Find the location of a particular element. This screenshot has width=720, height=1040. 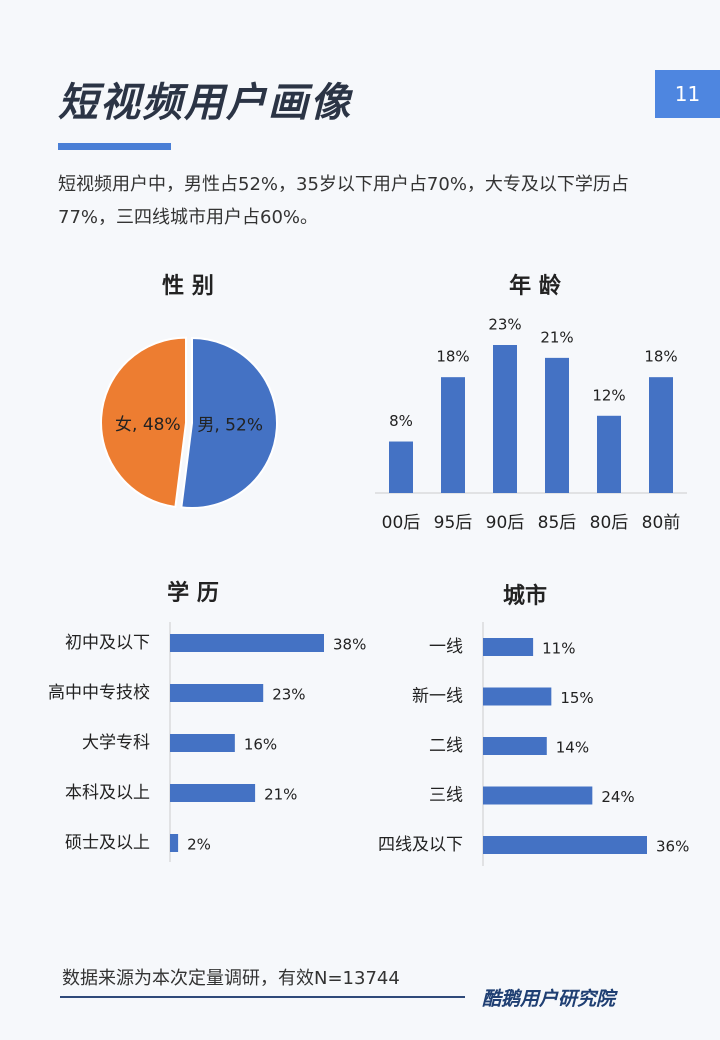

chart-title: 年 龄 is located at coordinates (535, 286).